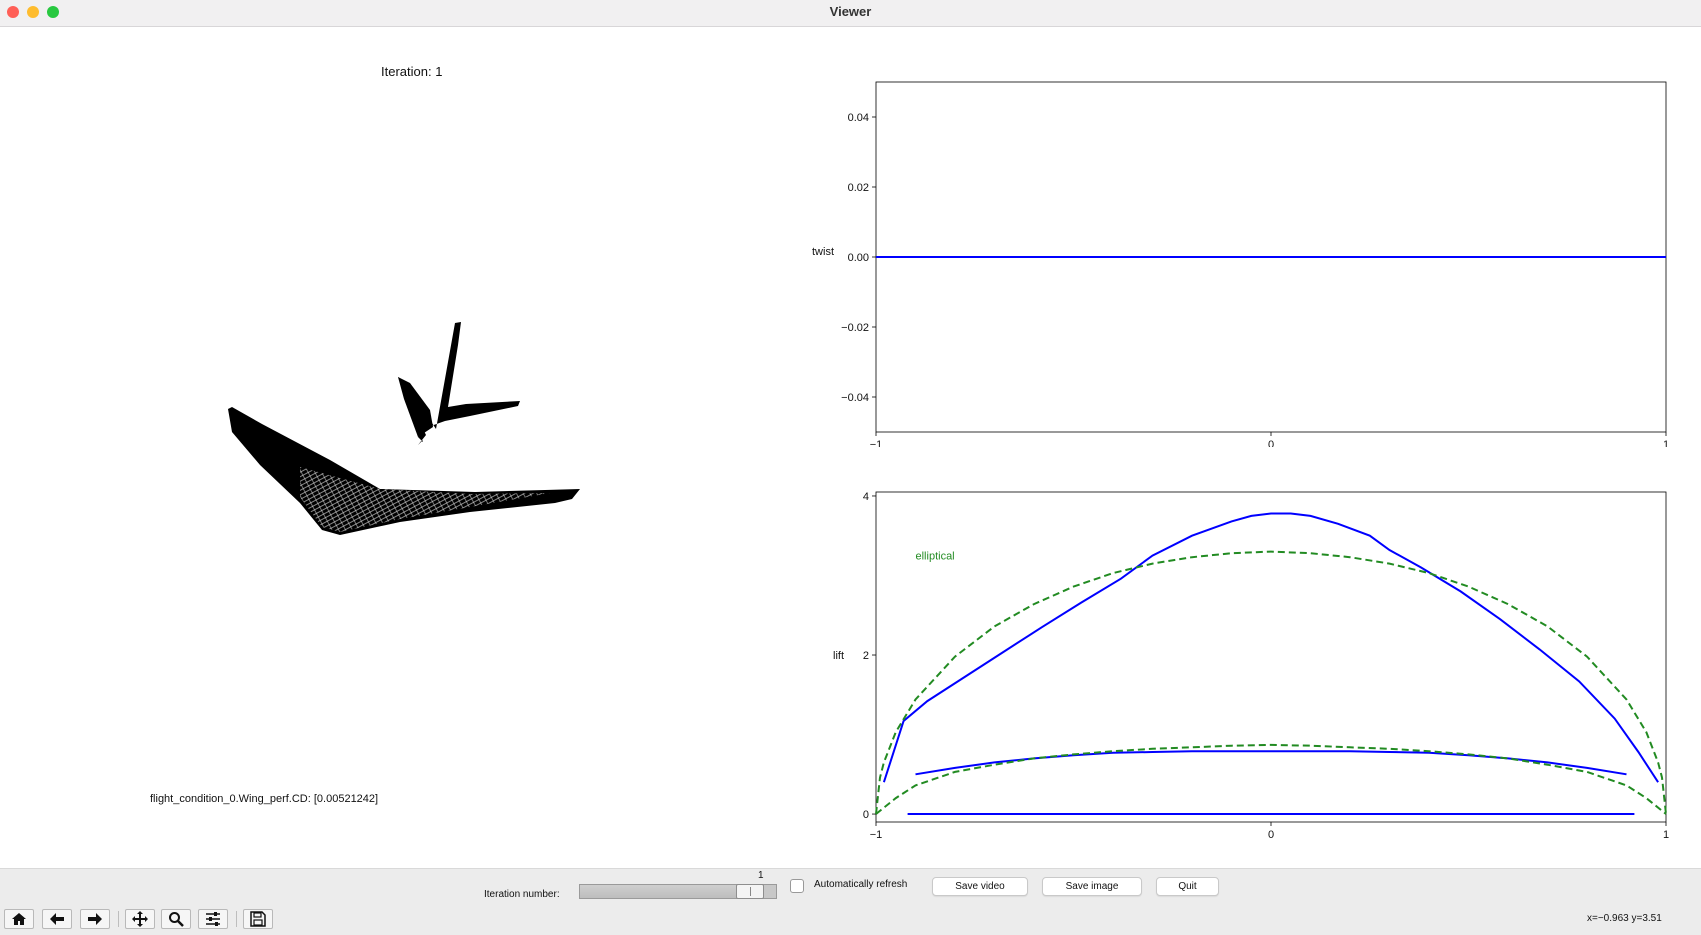 Image resolution: width=1701 pixels, height=935 pixels. I want to click on y-tick-label: 0, so click(866, 815).